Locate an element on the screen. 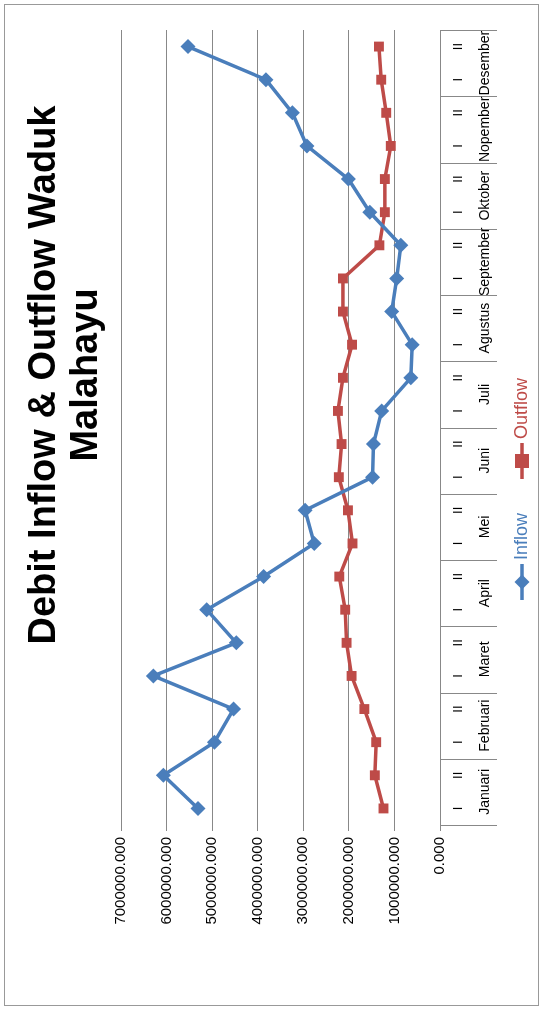 This screenshot has width=543, height=1010. text: Maret is located at coordinates (483, 659).